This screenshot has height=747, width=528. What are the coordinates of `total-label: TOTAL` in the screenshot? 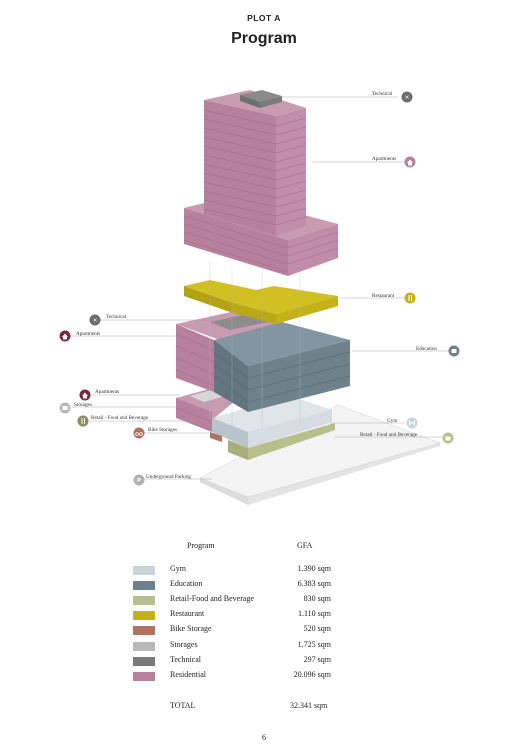 It's located at (183, 705).